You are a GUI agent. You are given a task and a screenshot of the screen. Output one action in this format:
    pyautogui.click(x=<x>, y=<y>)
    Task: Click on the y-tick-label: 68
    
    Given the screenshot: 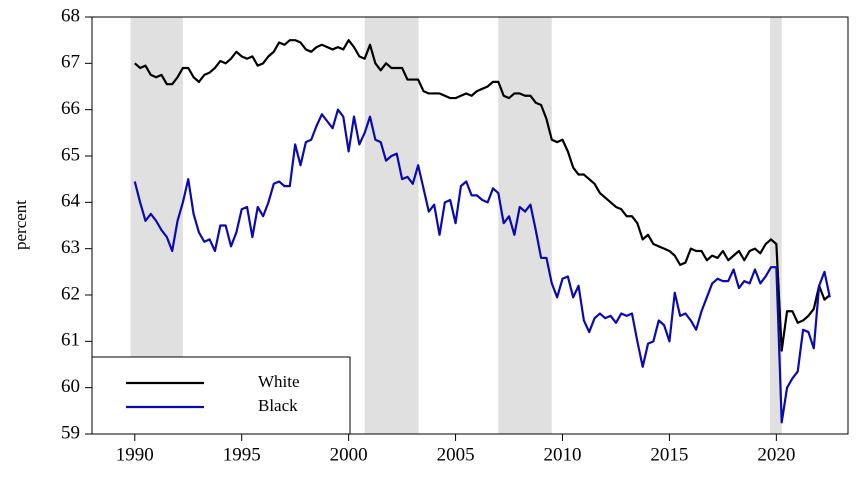 What is the action you would take?
    pyautogui.click(x=70, y=15)
    